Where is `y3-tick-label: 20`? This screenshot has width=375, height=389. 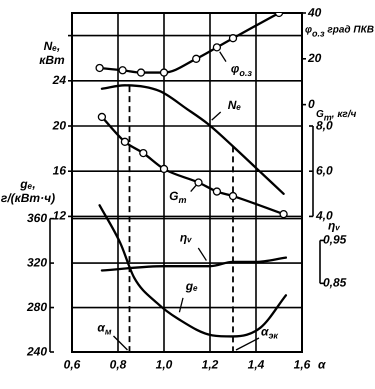 y3-tick-label: 20 is located at coordinates (314, 58).